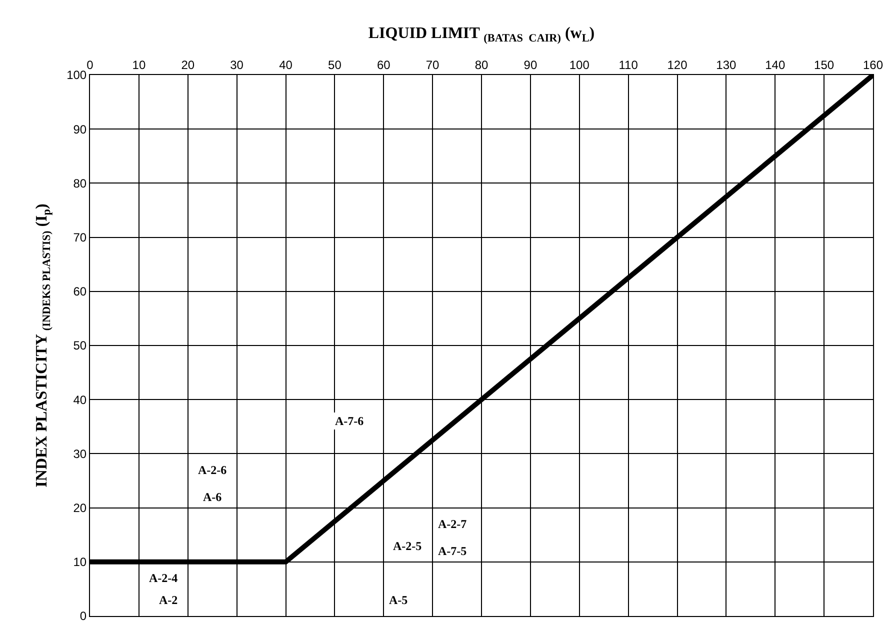 The width and height of the screenshot is (895, 635). What do you see at coordinates (407, 546) in the screenshot?
I see `annotation: A-2-5` at bounding box center [407, 546].